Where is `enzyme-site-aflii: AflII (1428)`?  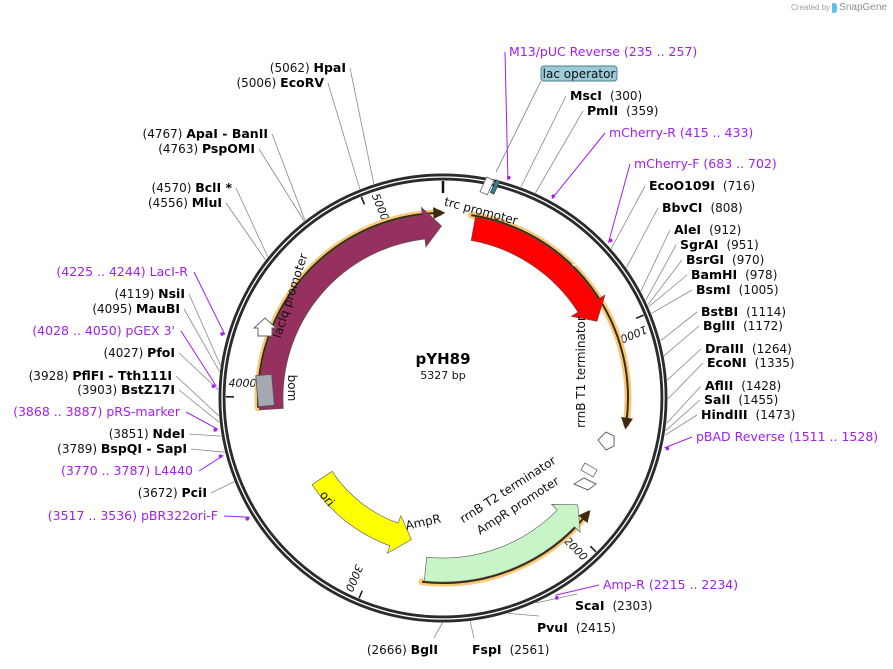 enzyme-site-aflii: AflII (1428) is located at coordinates (743, 385).